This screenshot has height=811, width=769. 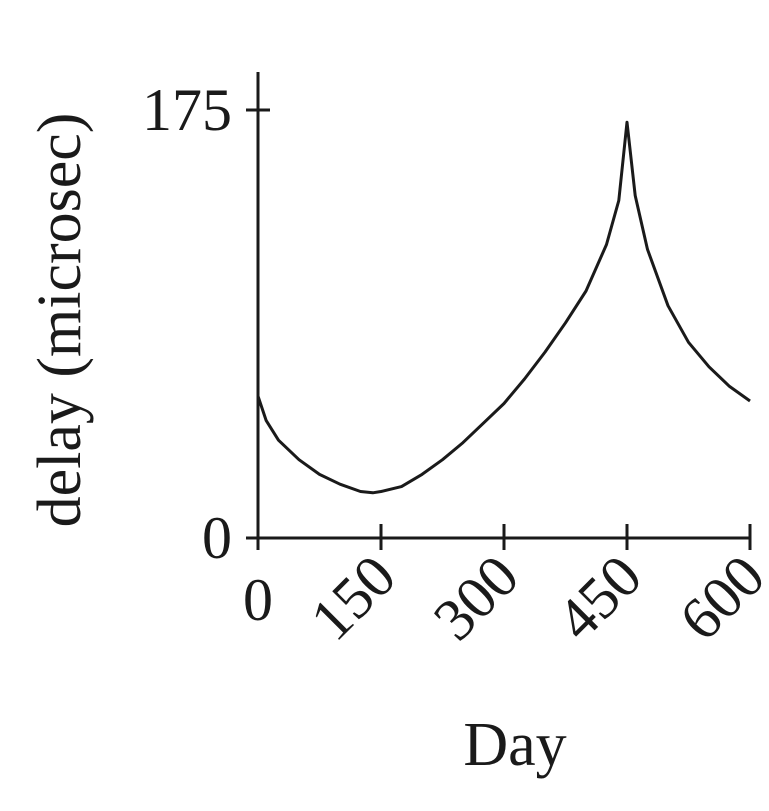 I want to click on y-ticks: 0 175, so click(x=206, y=324).